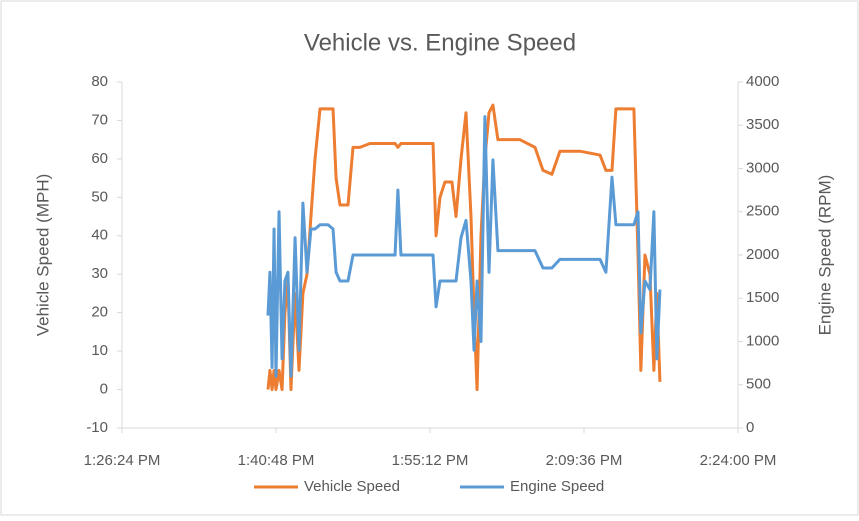 The width and height of the screenshot is (859, 521). What do you see at coordinates (762, 124) in the screenshot?
I see `y2-tick-label: 3500` at bounding box center [762, 124].